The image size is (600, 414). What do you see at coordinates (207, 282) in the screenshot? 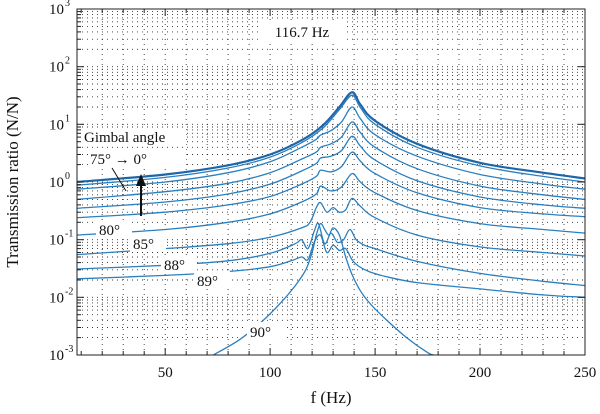
I see `angle-label-89: 89°` at bounding box center [207, 282].